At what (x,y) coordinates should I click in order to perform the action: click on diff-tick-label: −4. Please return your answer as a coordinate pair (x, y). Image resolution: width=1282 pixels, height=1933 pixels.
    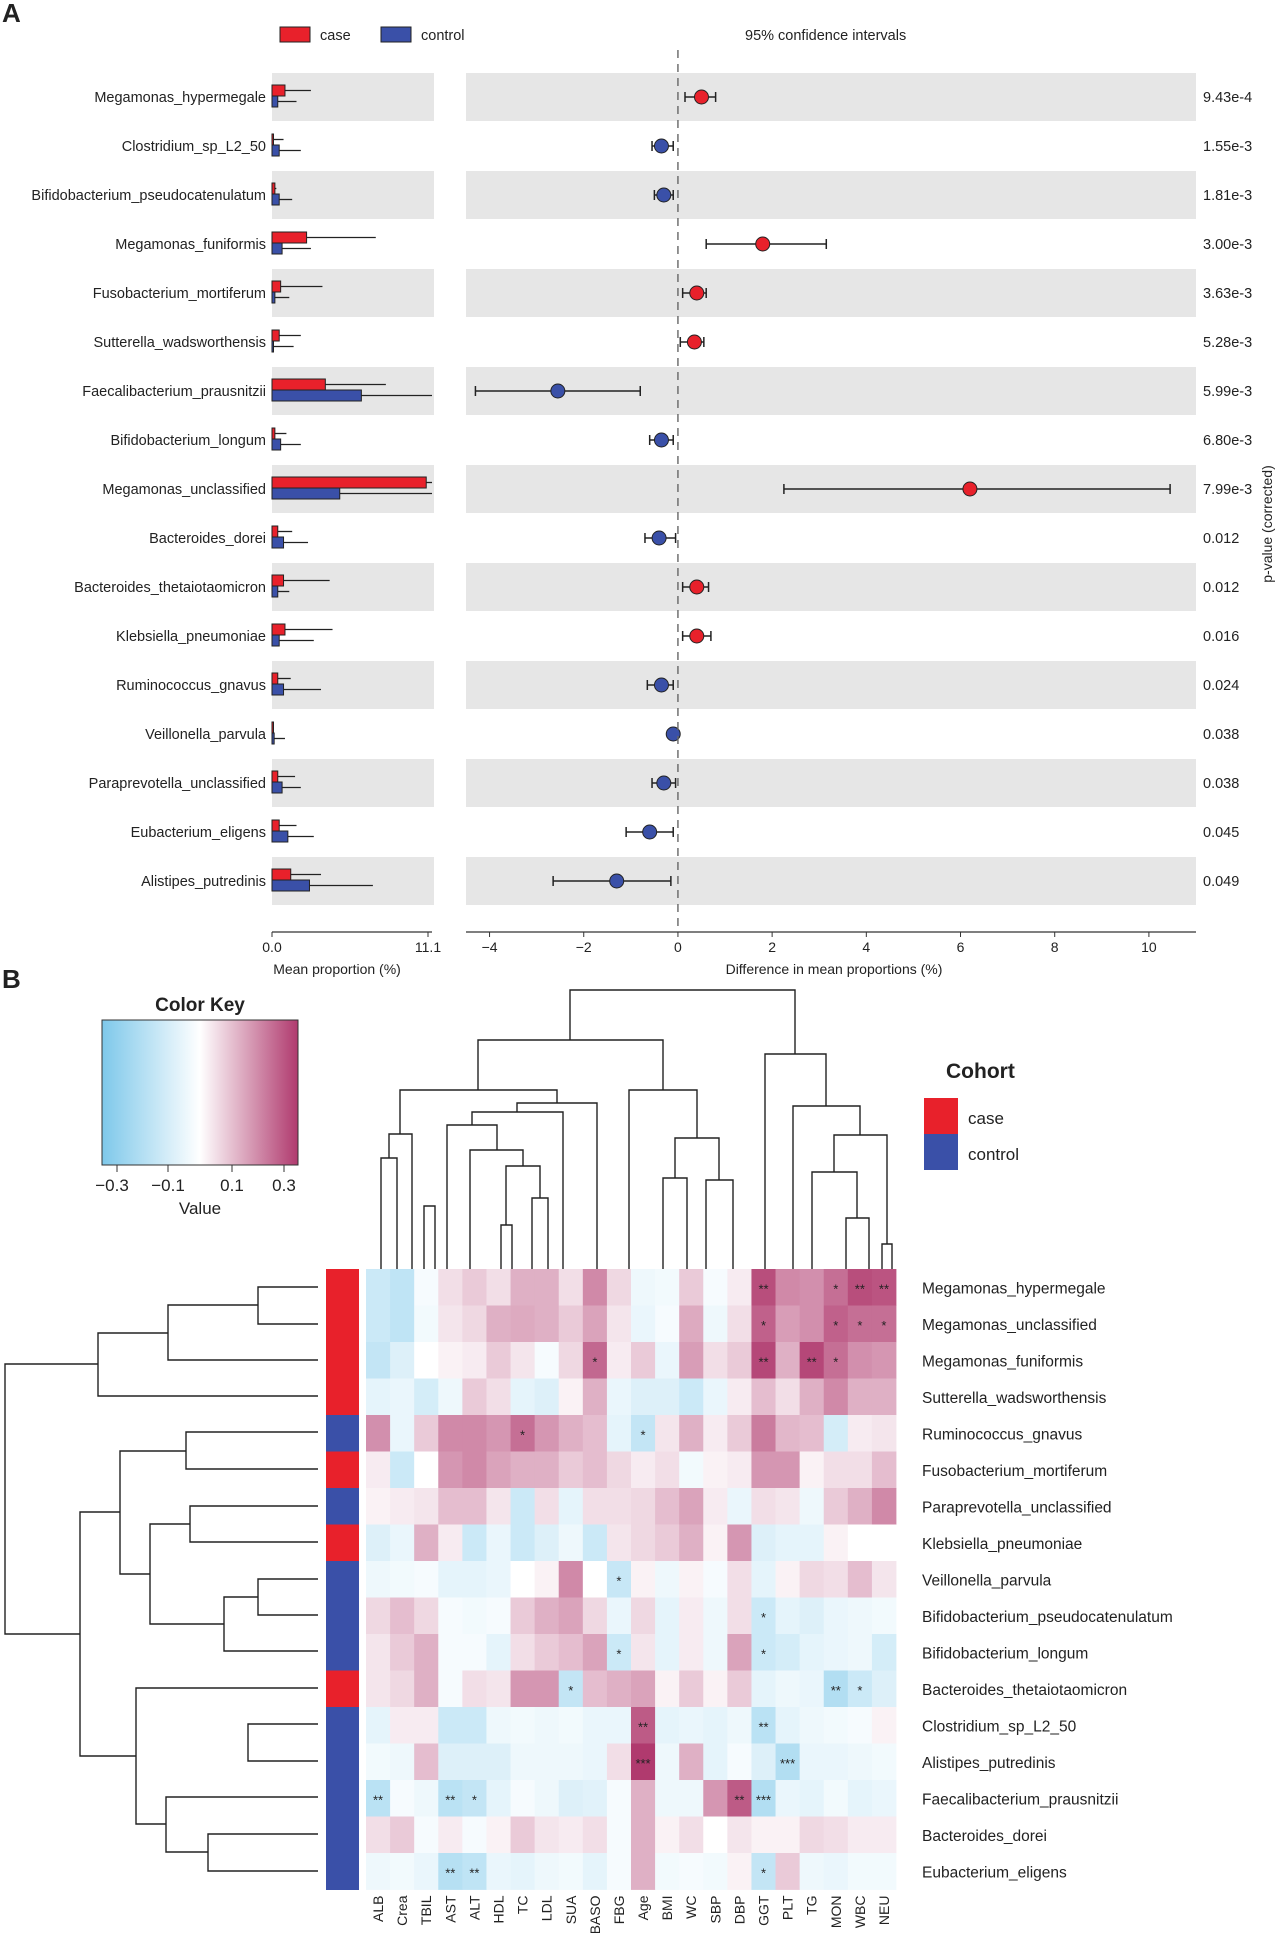
    Looking at the image, I should click on (490, 947).